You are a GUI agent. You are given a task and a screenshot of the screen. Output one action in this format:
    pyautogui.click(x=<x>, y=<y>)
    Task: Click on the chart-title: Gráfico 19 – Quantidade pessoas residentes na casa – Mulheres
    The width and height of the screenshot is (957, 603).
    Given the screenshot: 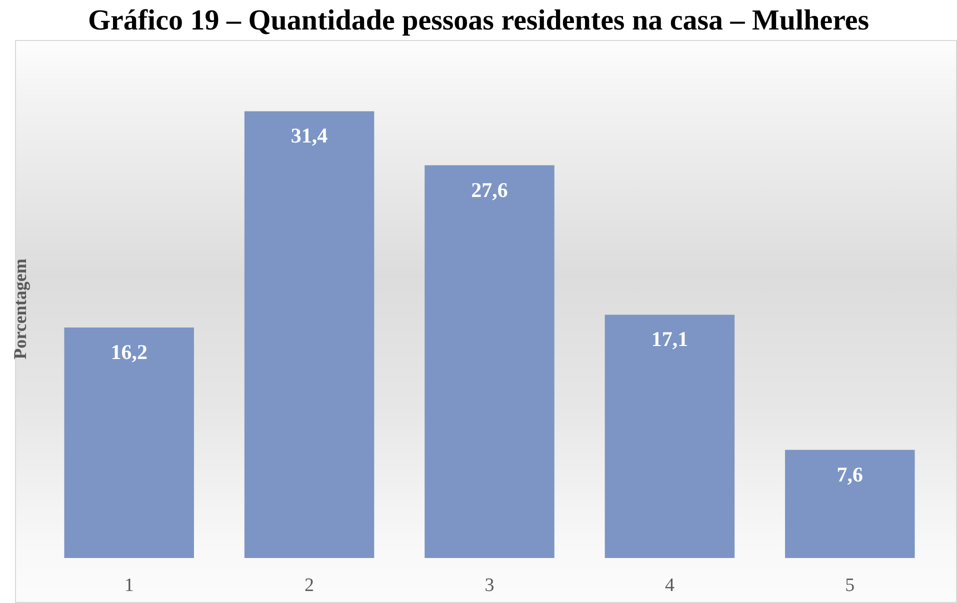 What is the action you would take?
    pyautogui.click(x=479, y=20)
    